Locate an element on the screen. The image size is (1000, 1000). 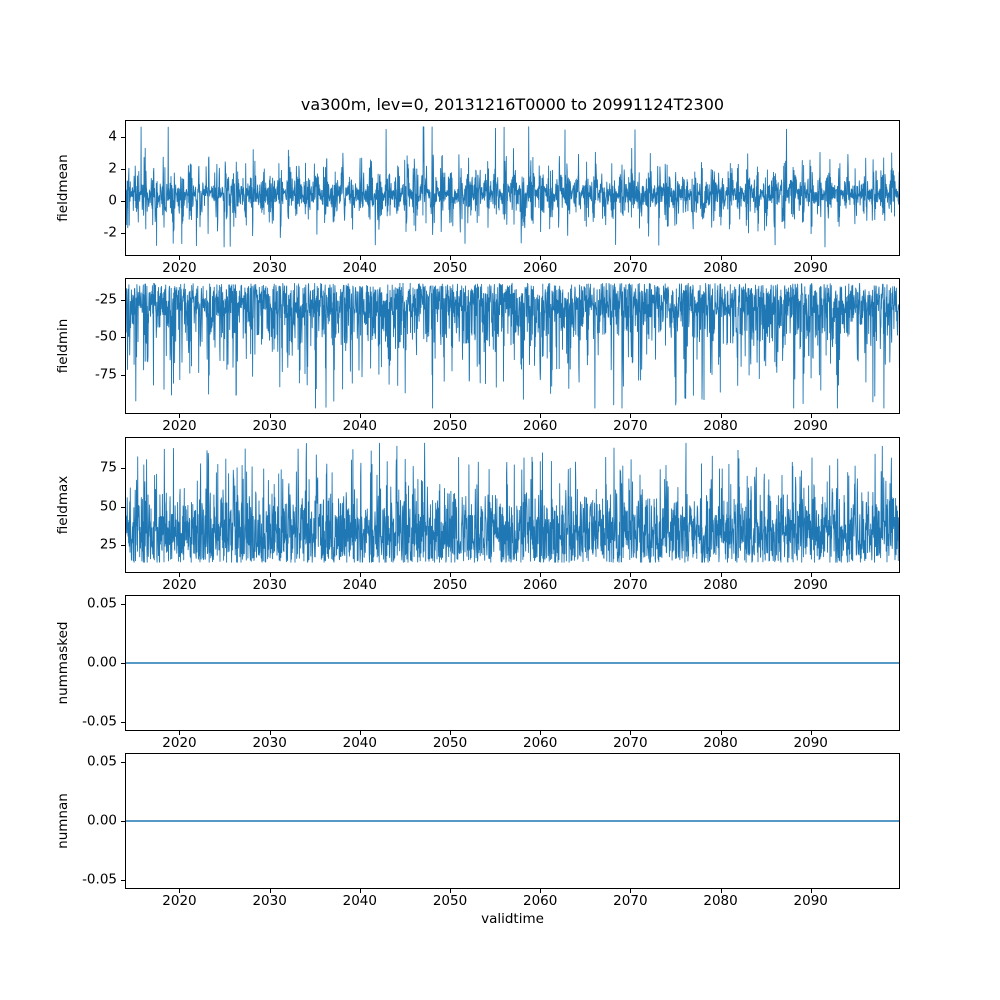
y-tick-label: 75 is located at coordinates (108, 467).